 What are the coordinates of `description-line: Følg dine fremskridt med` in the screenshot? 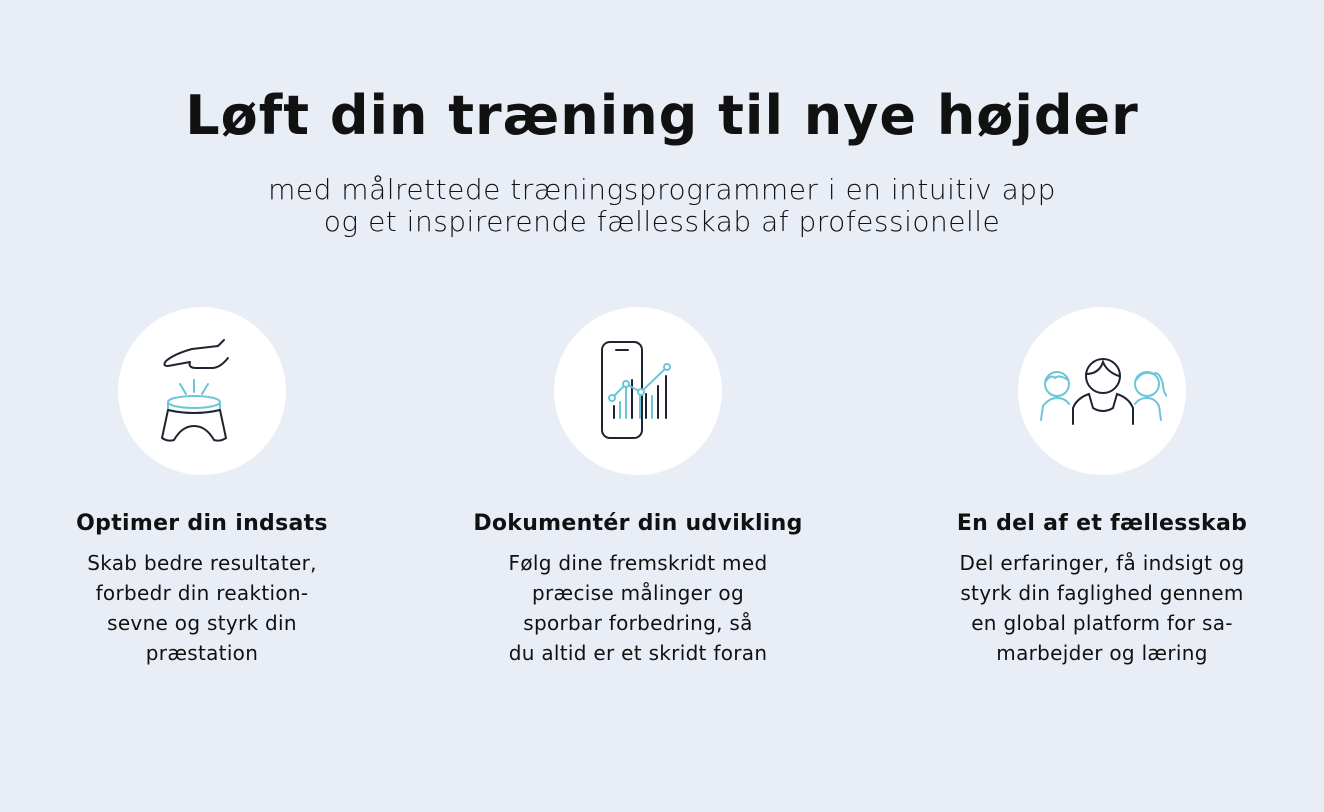 It's located at (638, 563).